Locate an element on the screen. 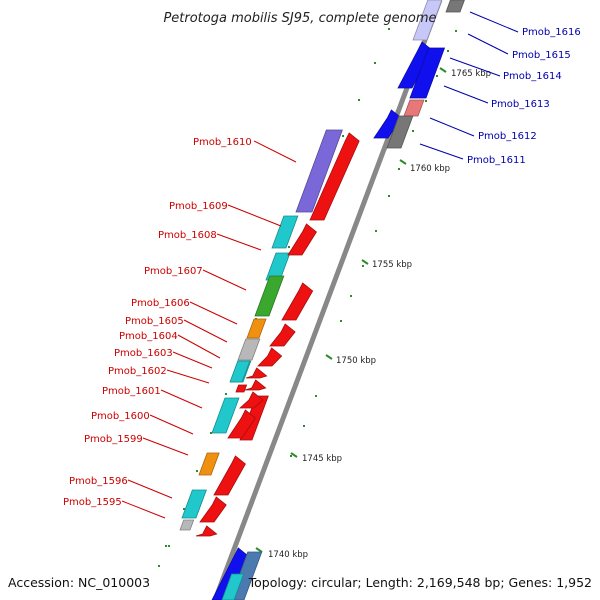 This screenshot has width=600, height=600. gene-label-left: Pmob_1604 is located at coordinates (148, 336).